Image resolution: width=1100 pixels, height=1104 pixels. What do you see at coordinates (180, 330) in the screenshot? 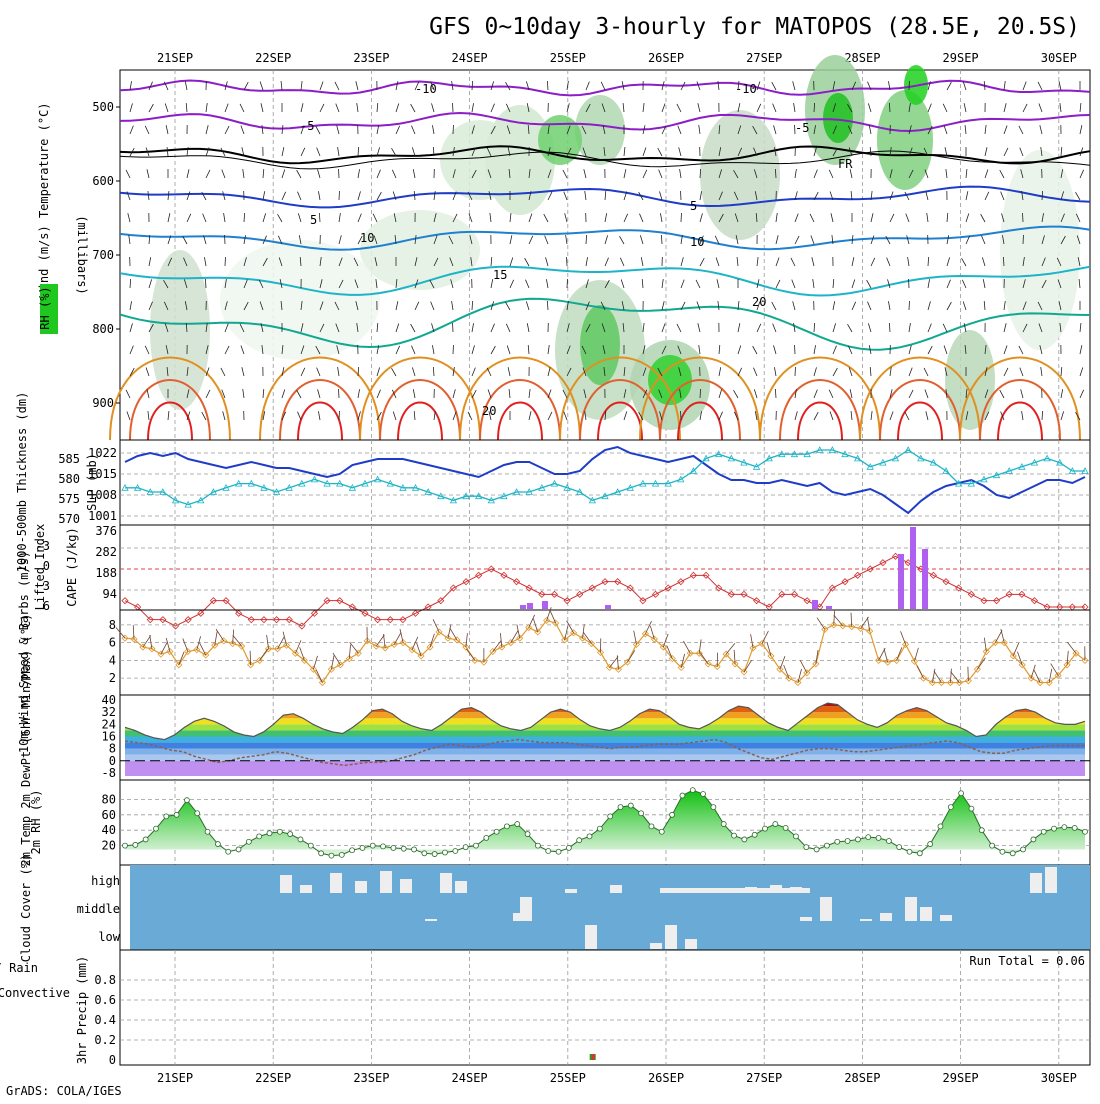
I see `rh-shade` at bounding box center [180, 330].